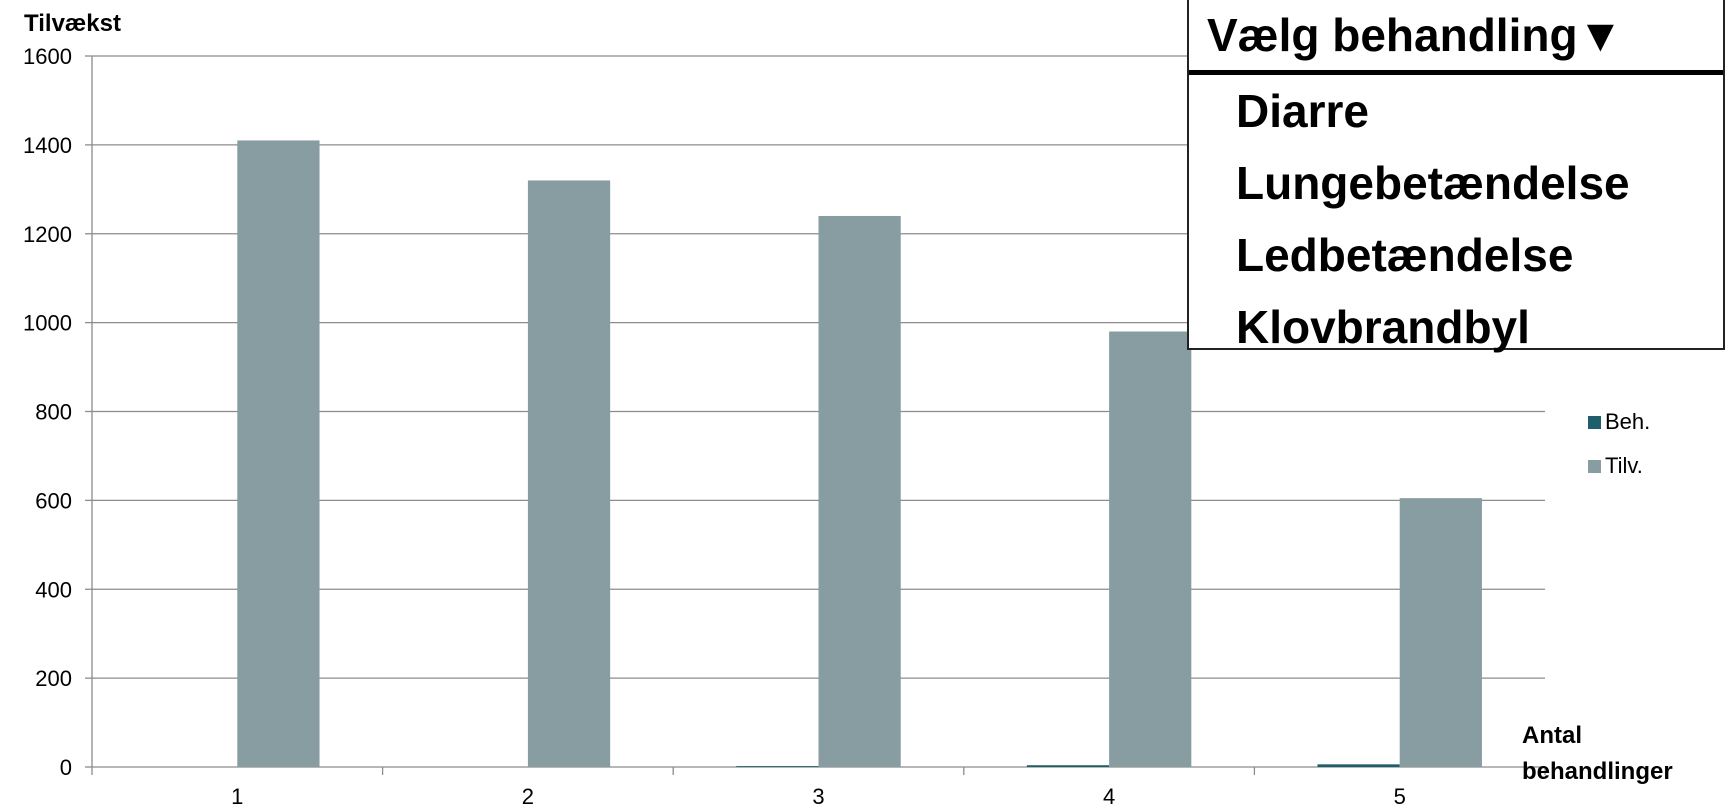 This screenshot has height=809, width=1725. Describe the element at coordinates (1400, 796) in the screenshot. I see `x-tick-label: 5` at that location.